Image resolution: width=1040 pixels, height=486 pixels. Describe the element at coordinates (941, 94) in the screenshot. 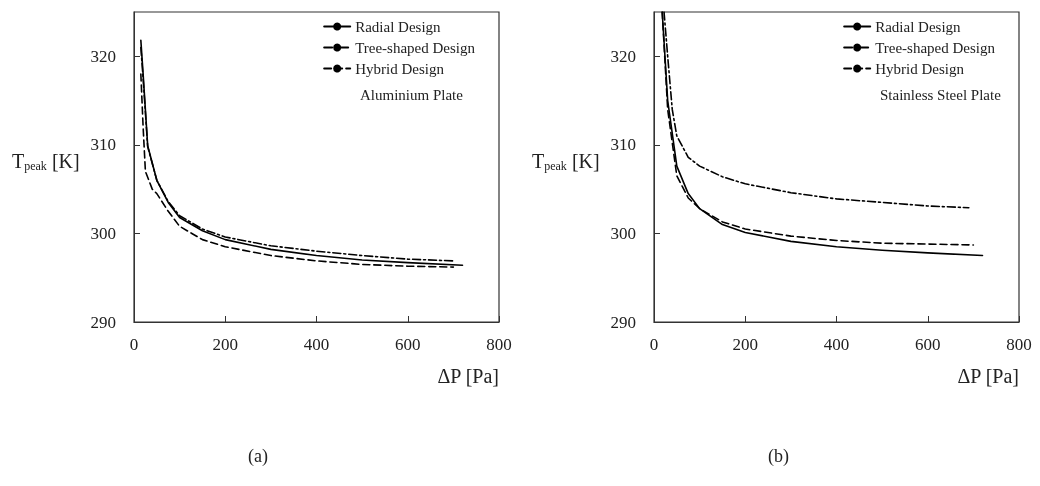

I see `annotation: Stainless Steel Plate` at that location.